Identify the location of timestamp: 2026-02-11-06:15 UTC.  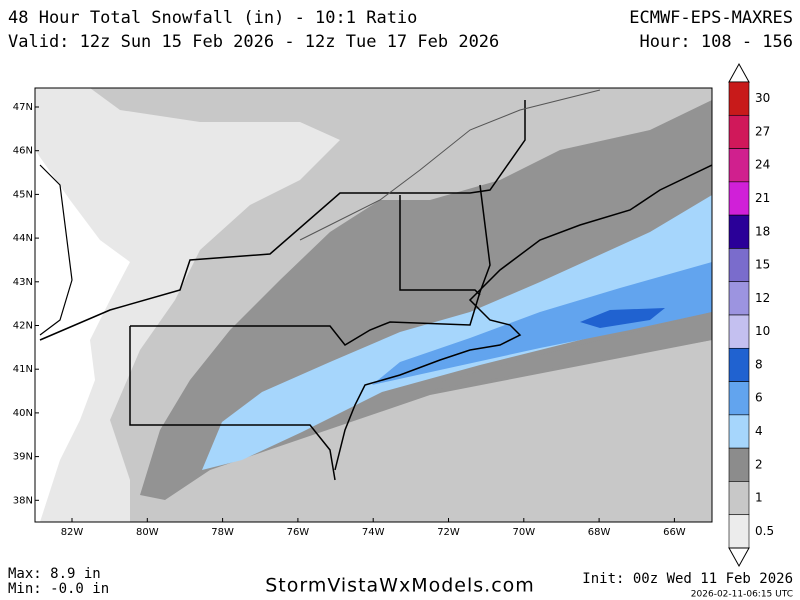
(742, 595).